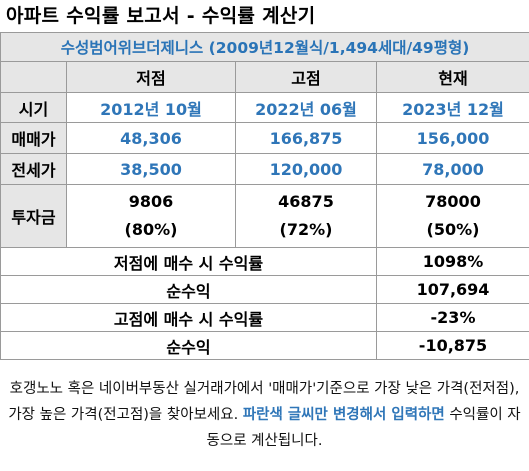 The height and width of the screenshot is (471, 529). Describe the element at coordinates (363, 428) in the screenshot. I see `instruction-text-end: 수익률이 자동으로 계산됩니다.` at that location.